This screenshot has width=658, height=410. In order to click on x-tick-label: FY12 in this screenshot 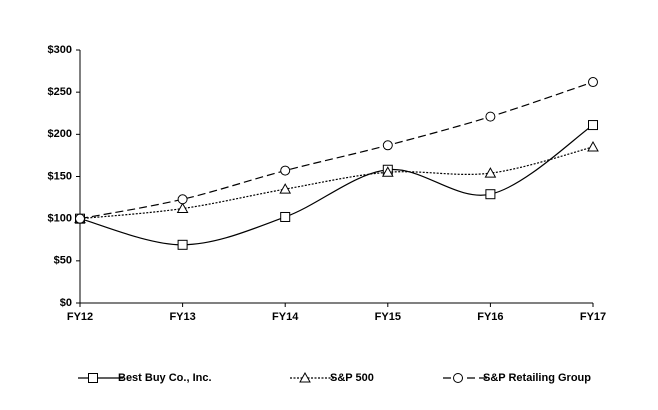, I will do `click(80, 317)`.